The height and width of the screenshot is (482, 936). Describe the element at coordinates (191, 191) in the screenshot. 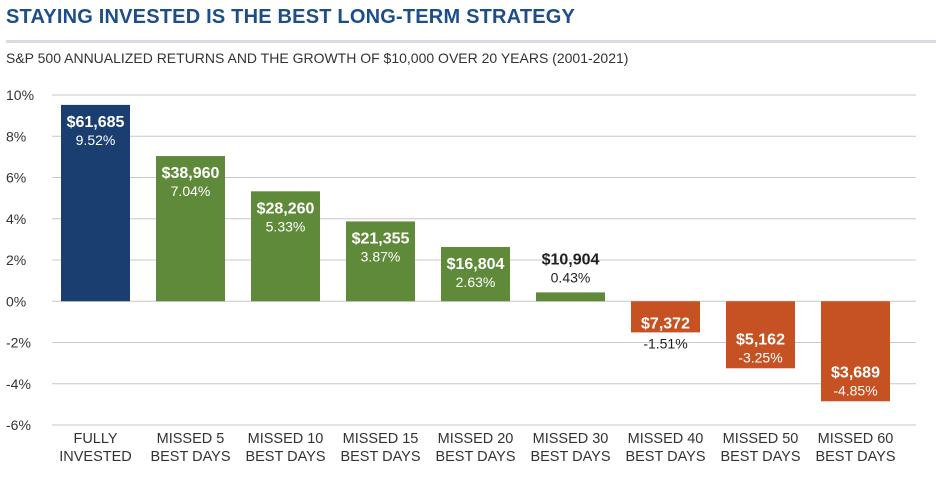

I see `return-label: 7.04%` at that location.